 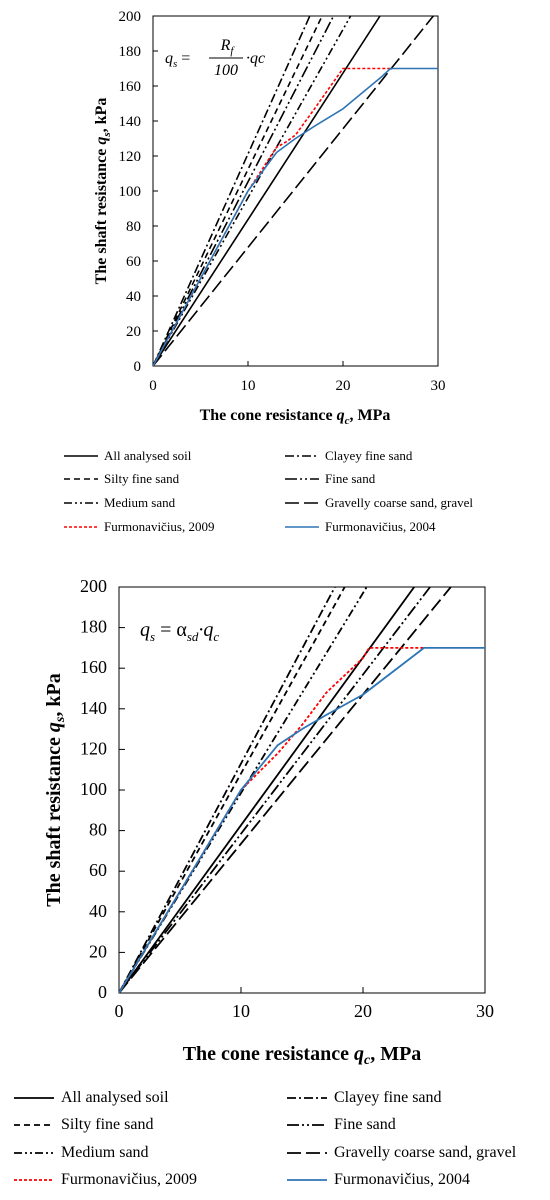 I want to click on y-tick-label: 40, so click(x=98, y=911).